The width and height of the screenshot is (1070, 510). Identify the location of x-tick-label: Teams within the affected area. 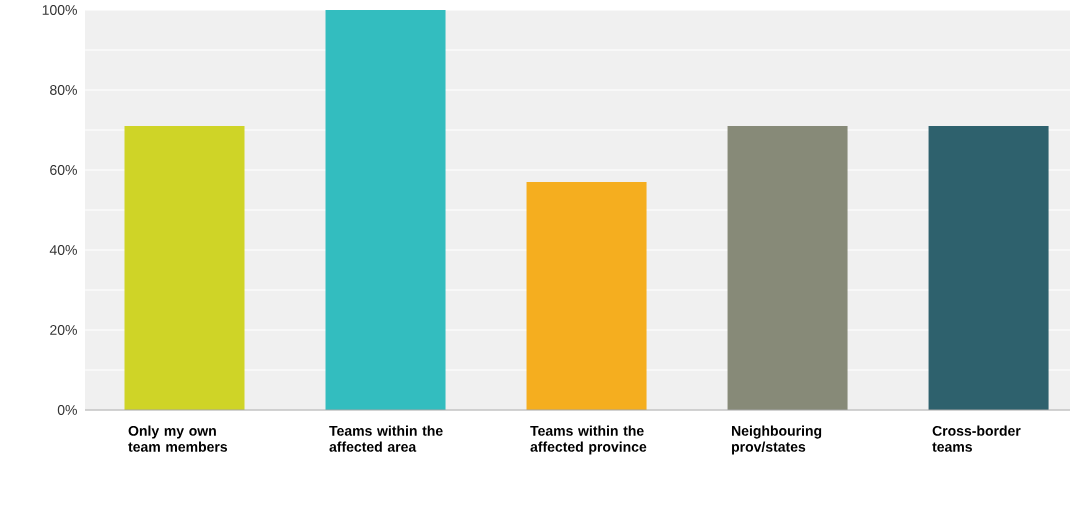
(386, 438).